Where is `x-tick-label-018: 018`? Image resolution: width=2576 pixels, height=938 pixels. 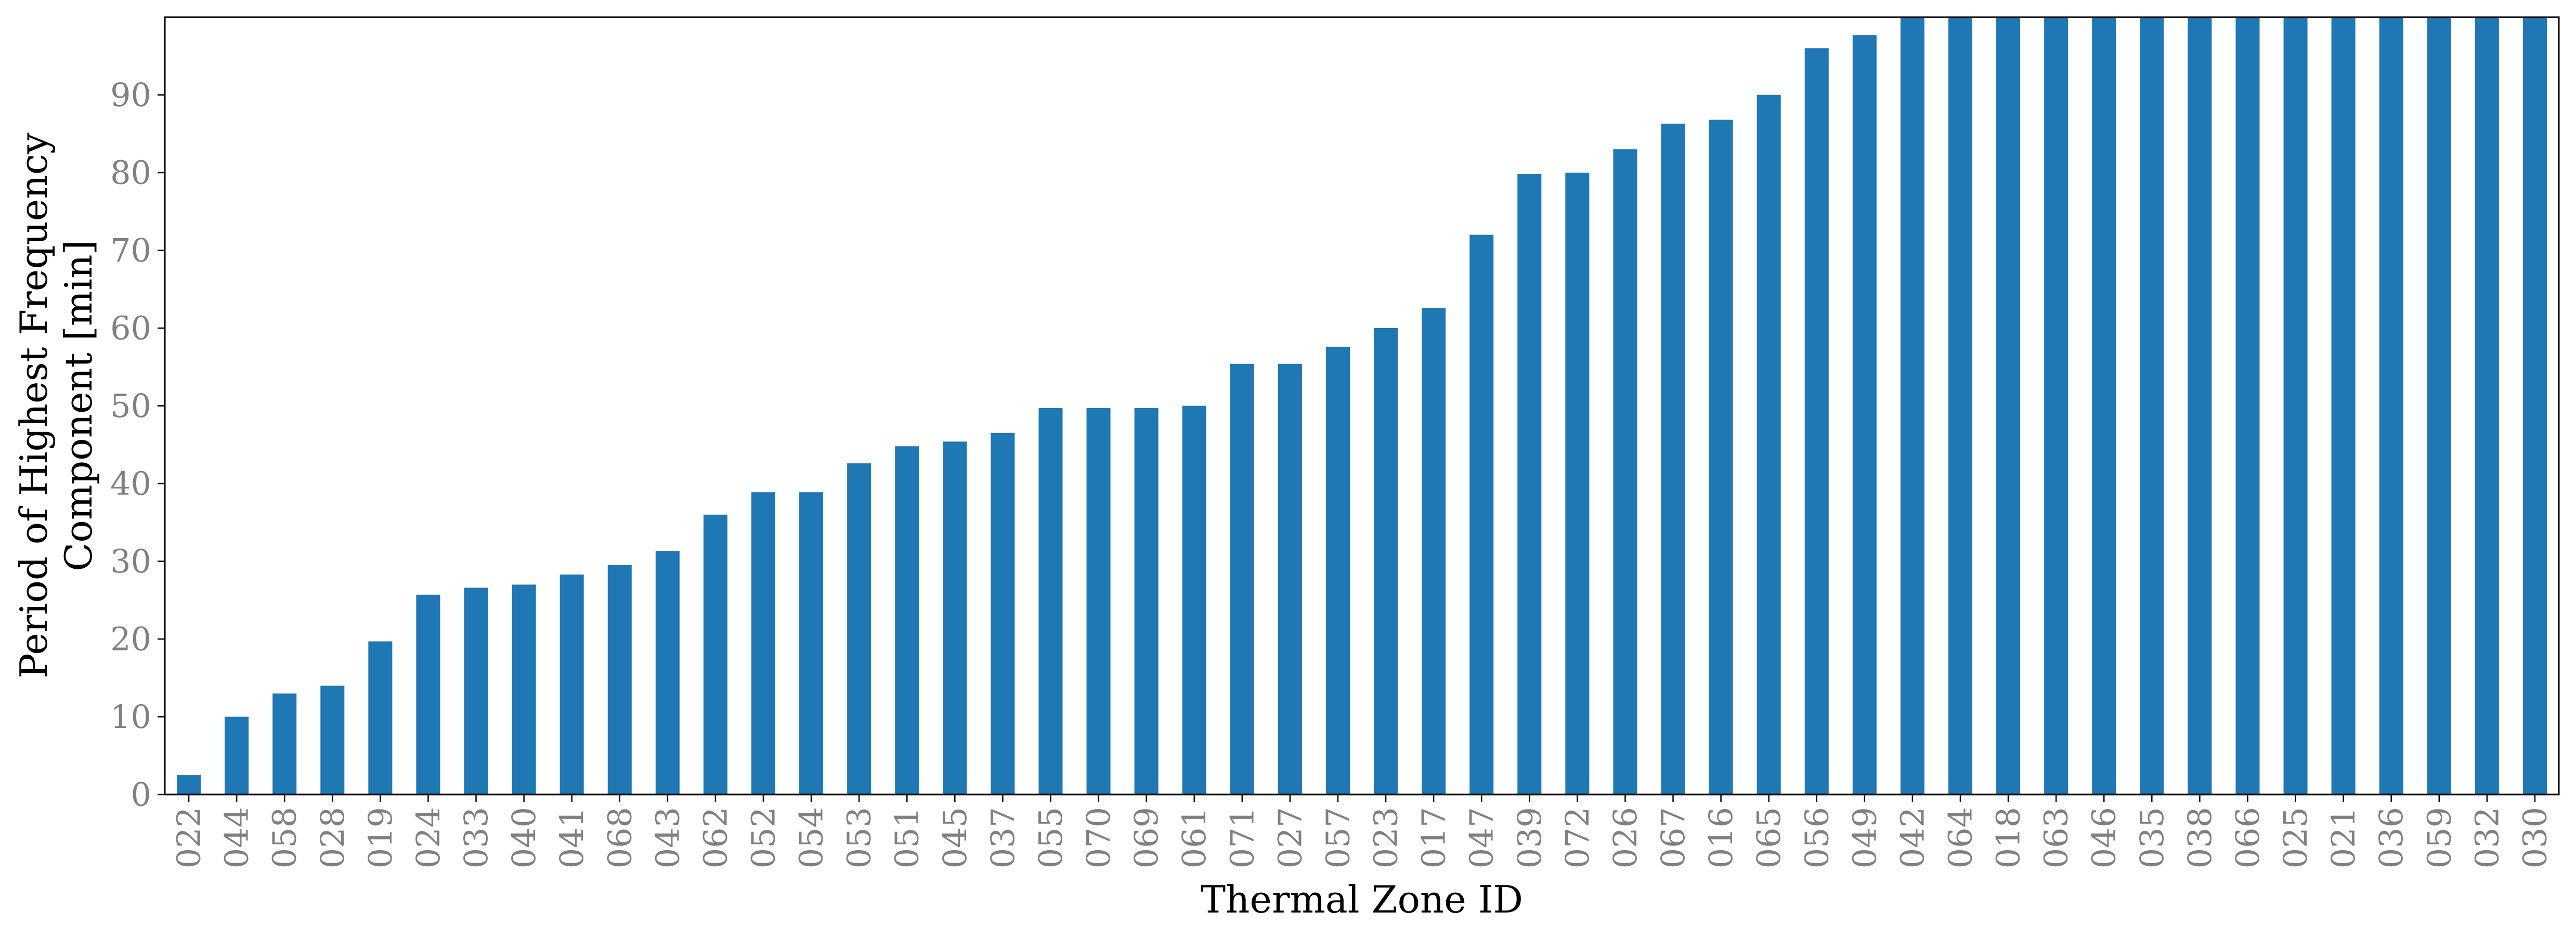 x-tick-label-018: 018 is located at coordinates (2008, 837).